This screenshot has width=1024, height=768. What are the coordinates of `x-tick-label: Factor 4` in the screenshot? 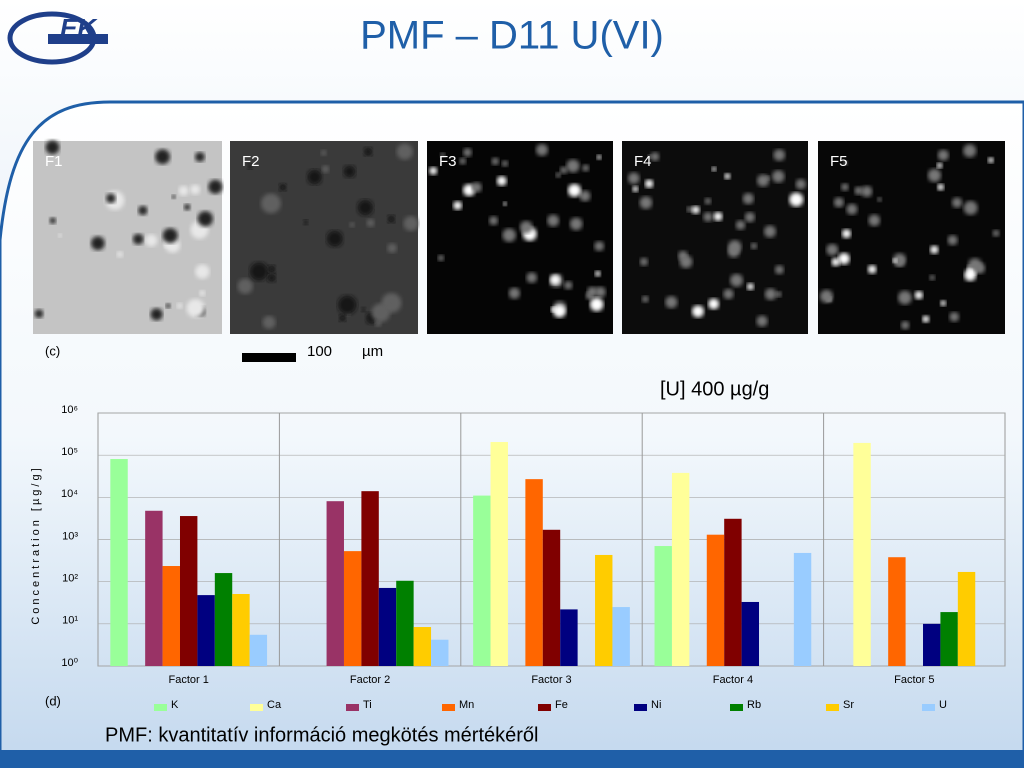 It's located at (733, 680).